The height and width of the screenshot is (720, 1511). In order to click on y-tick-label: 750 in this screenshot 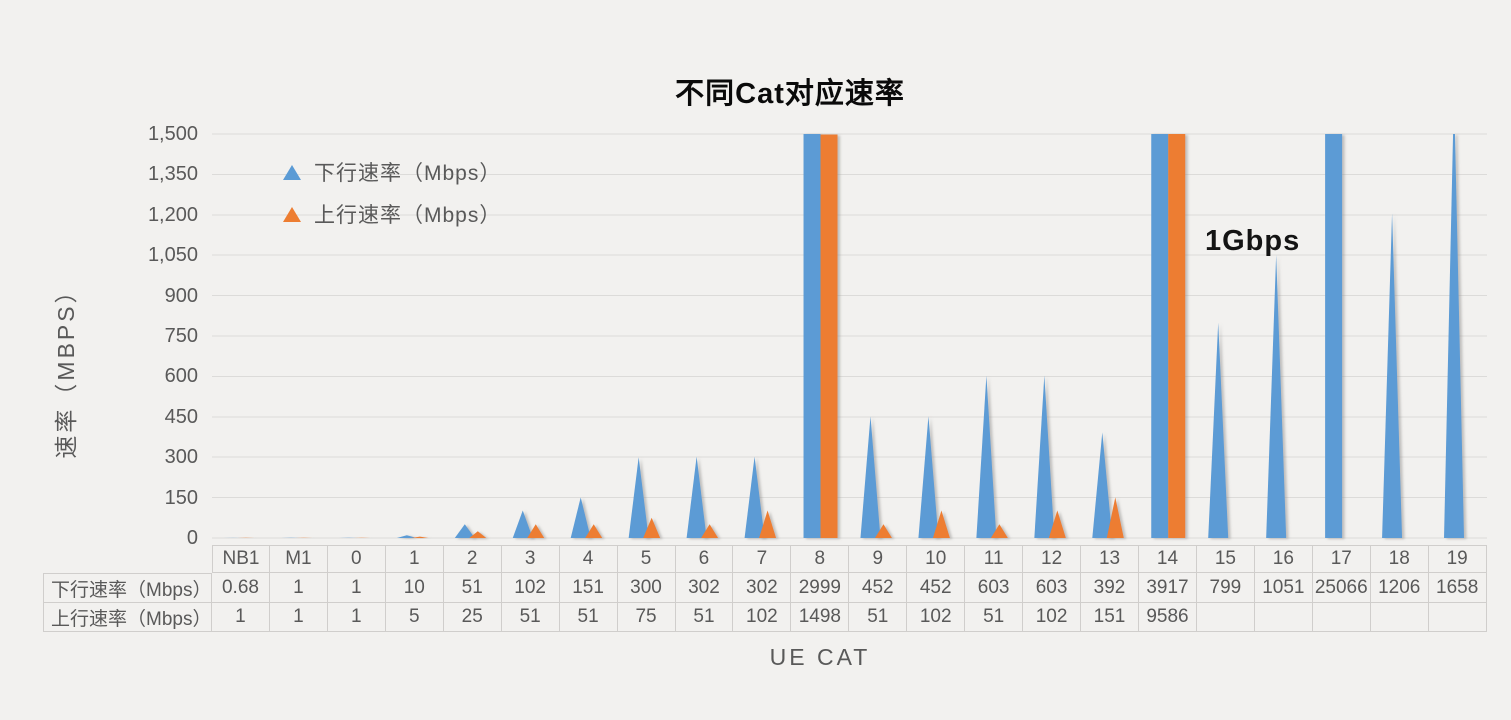, I will do `click(181, 336)`.